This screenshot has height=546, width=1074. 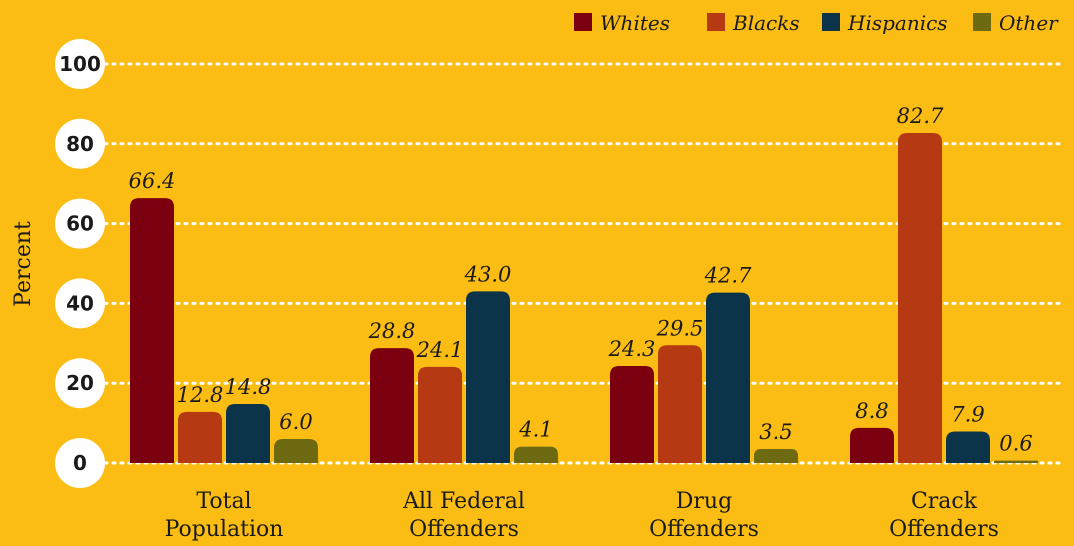 What do you see at coordinates (704, 515) in the screenshot?
I see `x-tick-label-2: Drug Offenders` at bounding box center [704, 515].